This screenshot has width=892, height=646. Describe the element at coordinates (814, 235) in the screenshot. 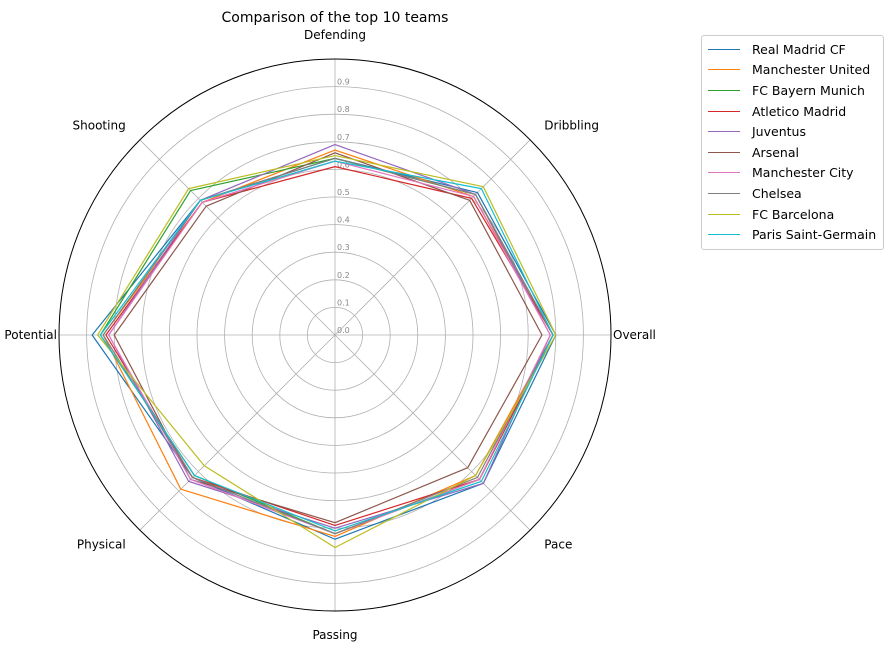

I see `legend-label: Paris Saint-Germain` at that location.